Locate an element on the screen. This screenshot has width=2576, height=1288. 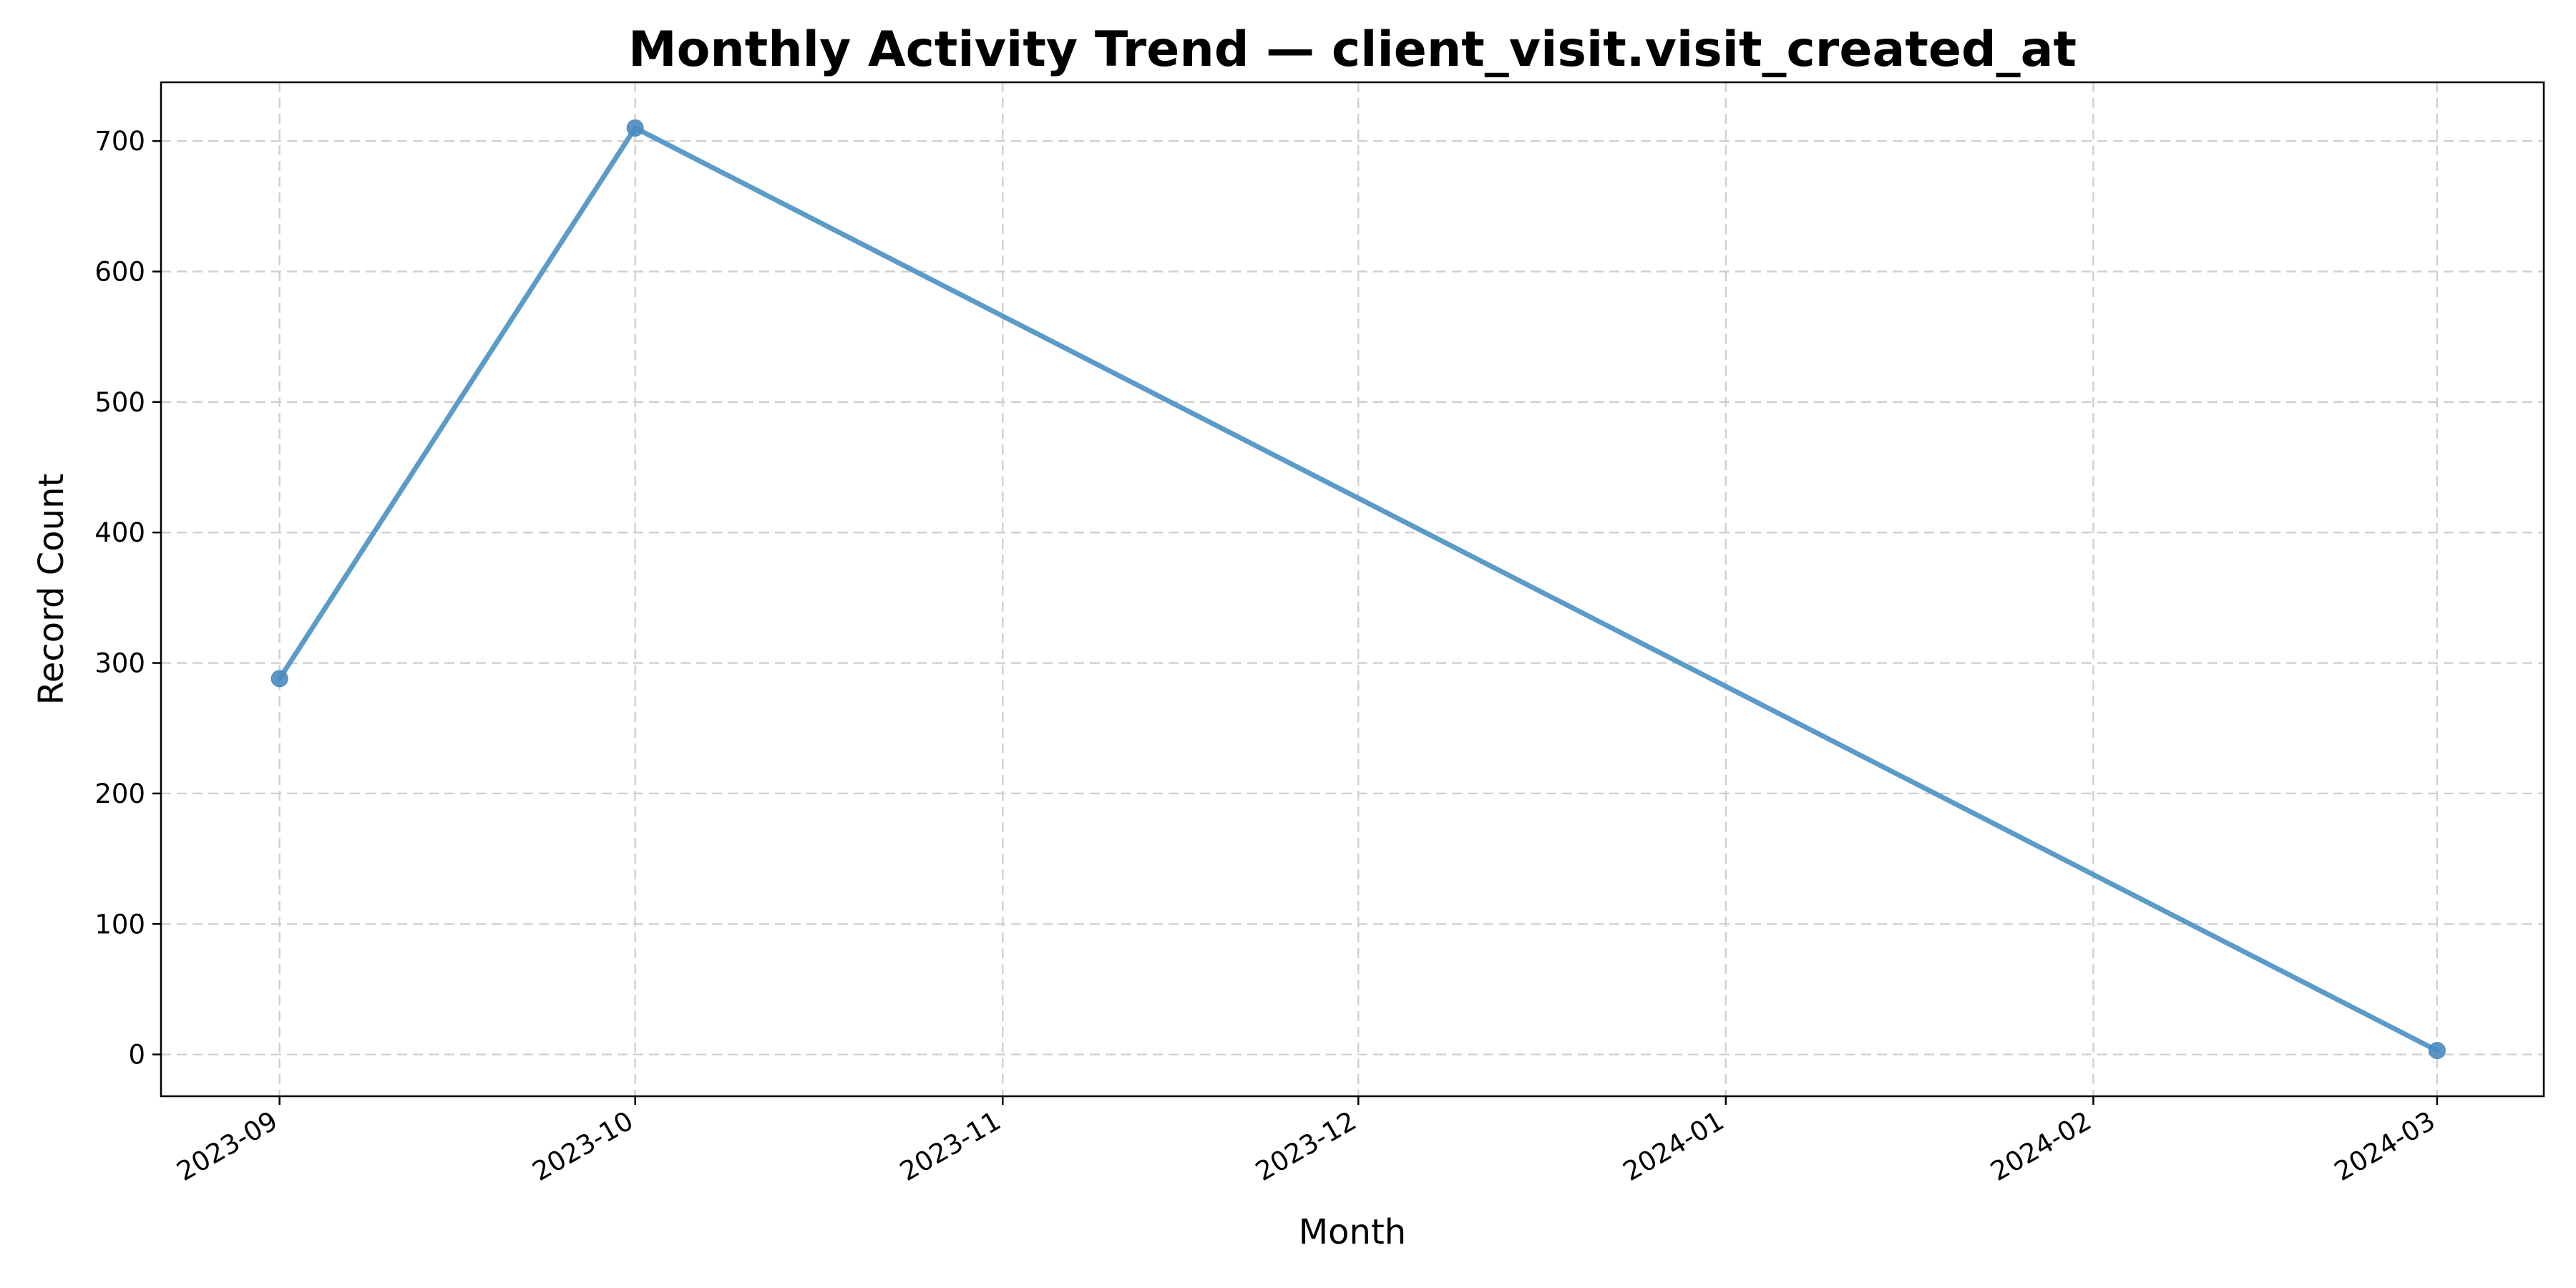
y-tick-label: 700 is located at coordinates (119, 141).